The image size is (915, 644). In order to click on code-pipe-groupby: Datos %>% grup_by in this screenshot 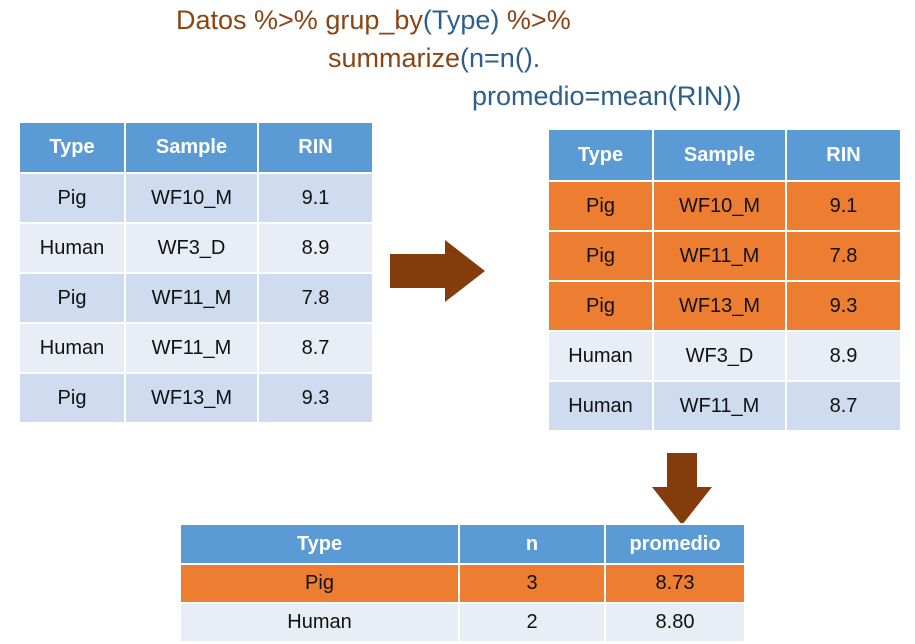, I will do `click(299, 20)`.